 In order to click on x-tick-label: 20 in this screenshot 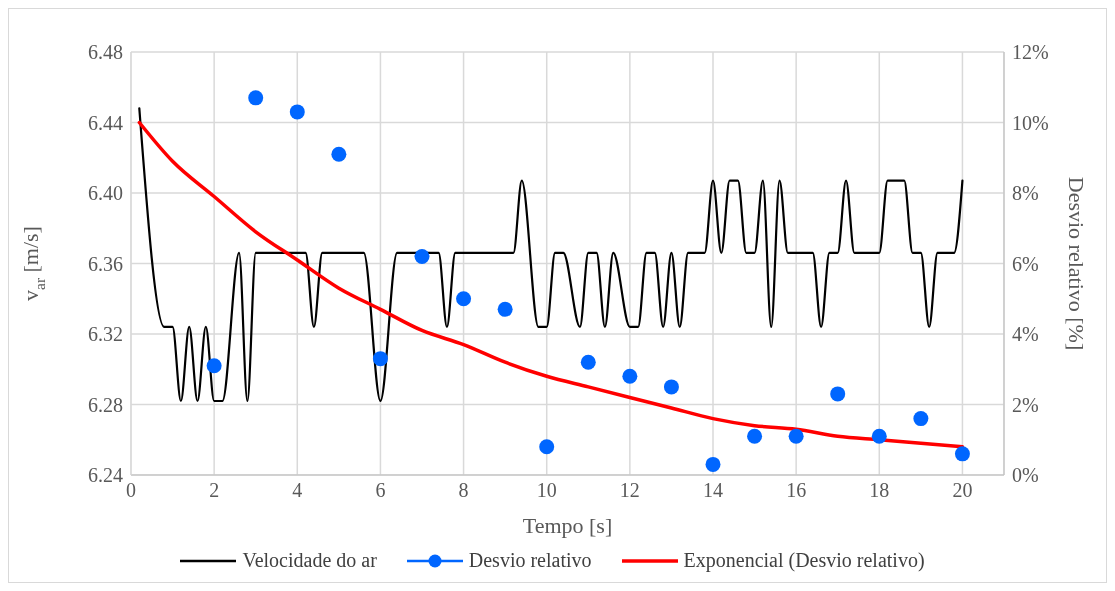, I will do `click(962, 490)`.